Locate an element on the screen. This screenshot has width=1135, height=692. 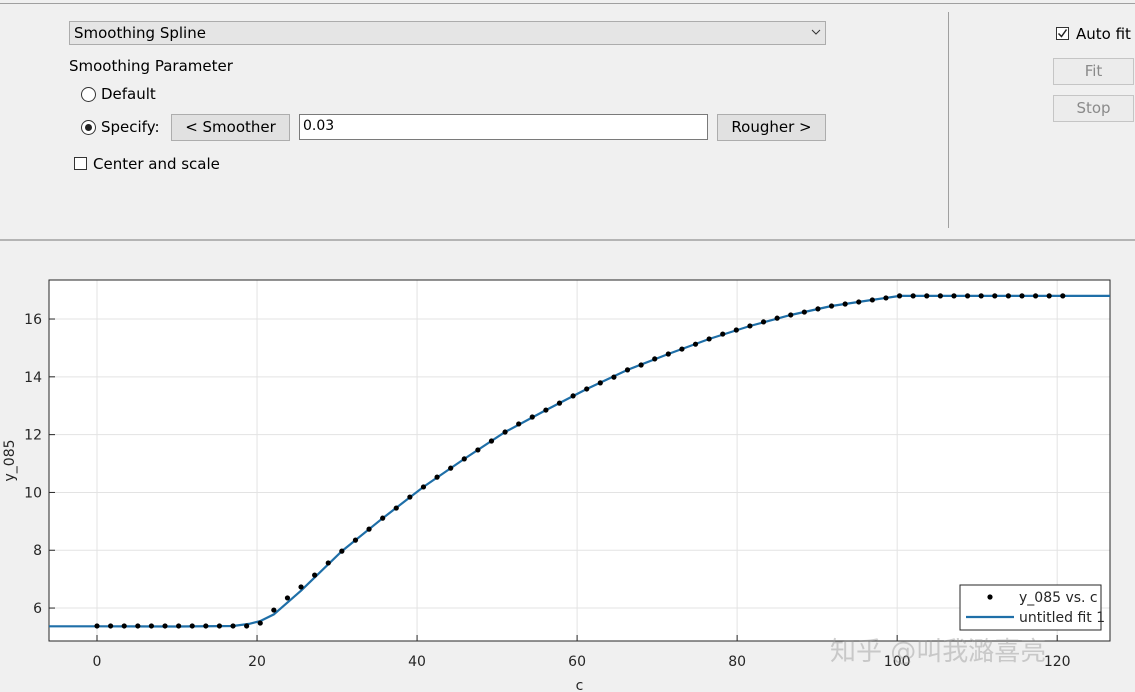
fit-type-dropdown: Smoothing Spline is located at coordinates (447, 33).